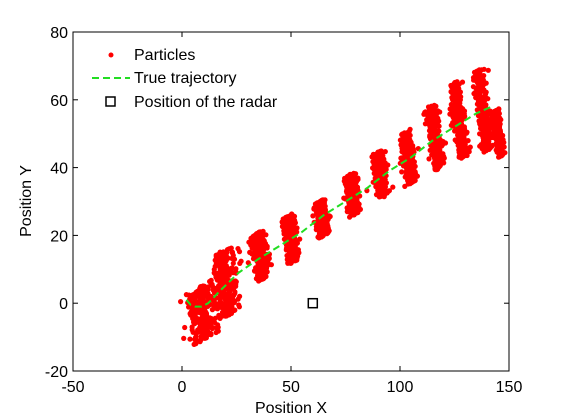 The height and width of the screenshot is (420, 561). What do you see at coordinates (72, 387) in the screenshot?
I see `x-tick-label: -50` at bounding box center [72, 387].